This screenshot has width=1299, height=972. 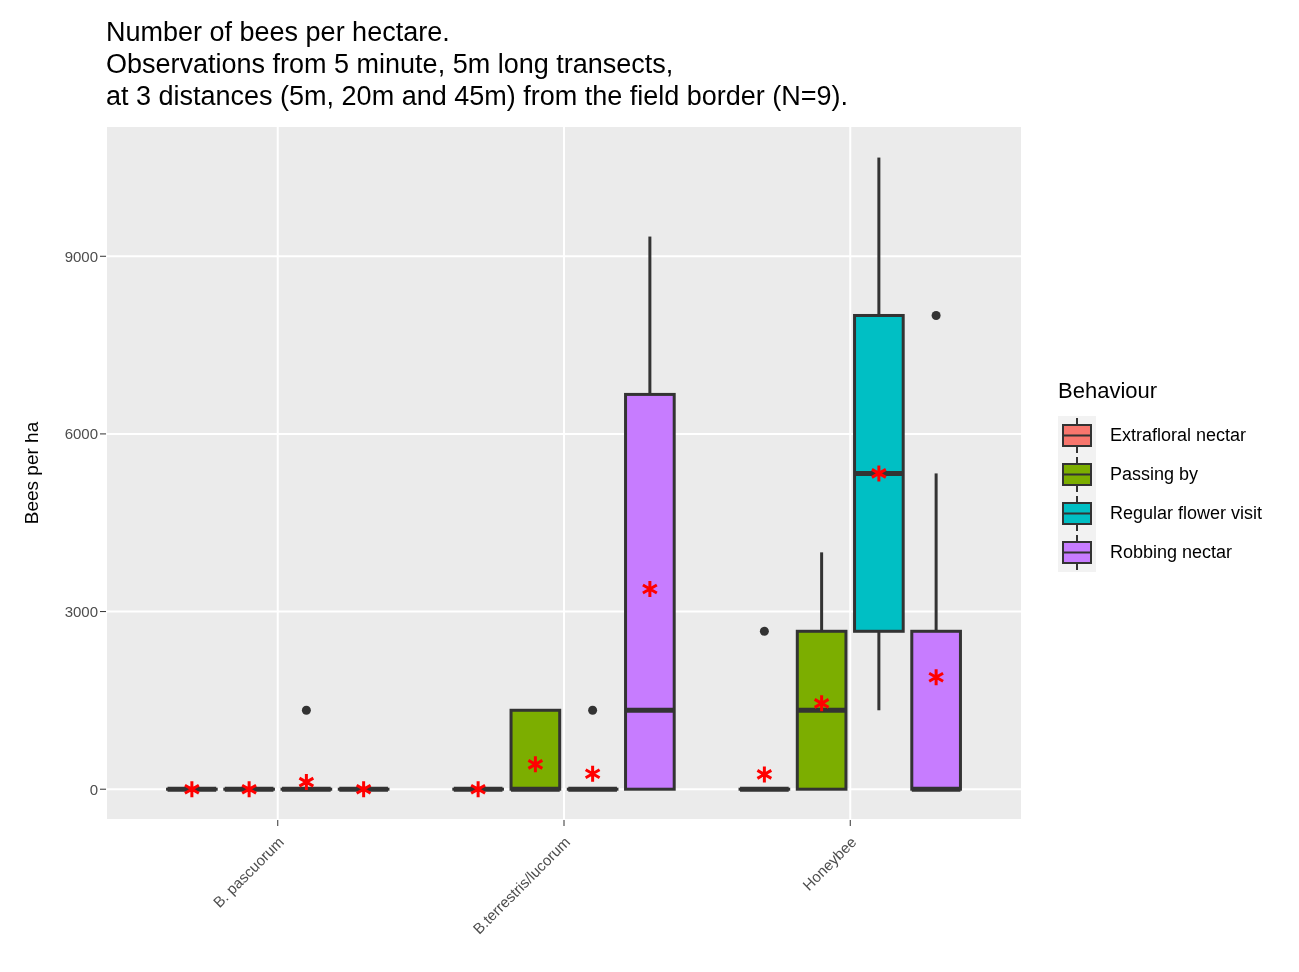 I want to click on y-axis-title: Bees per ha, so click(x=32, y=473).